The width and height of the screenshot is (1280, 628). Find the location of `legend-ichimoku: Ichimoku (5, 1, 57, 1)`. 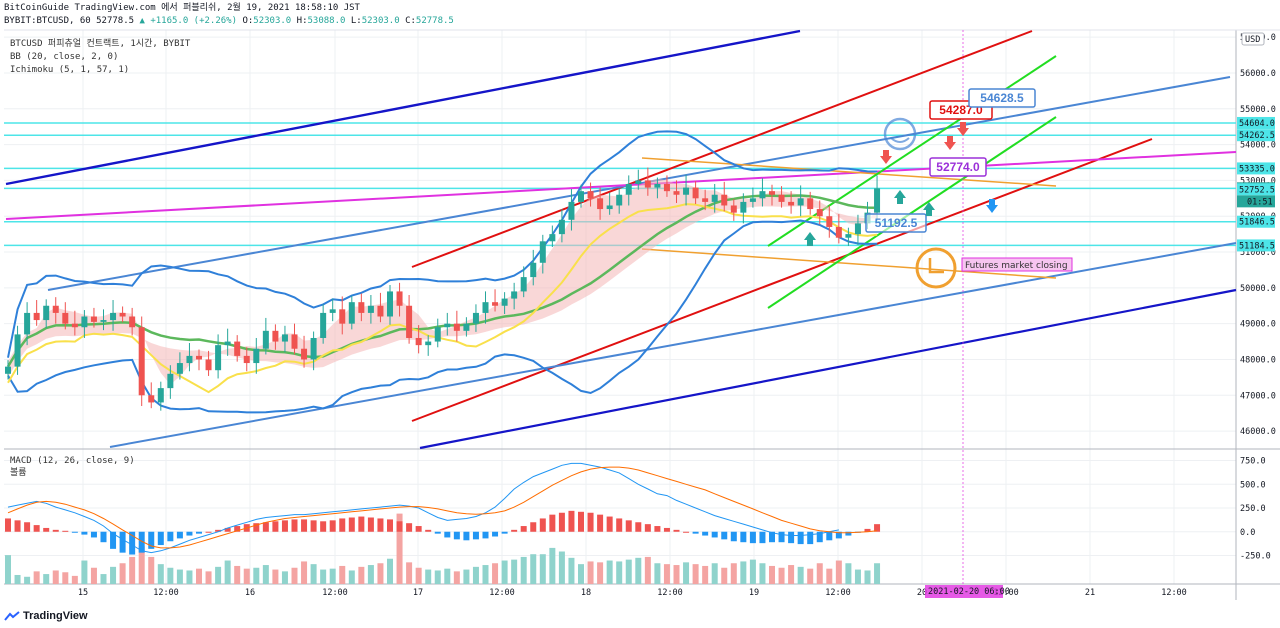

legend-ichimoku: Ichimoku (5, 1, 57, 1) is located at coordinates (70, 70).